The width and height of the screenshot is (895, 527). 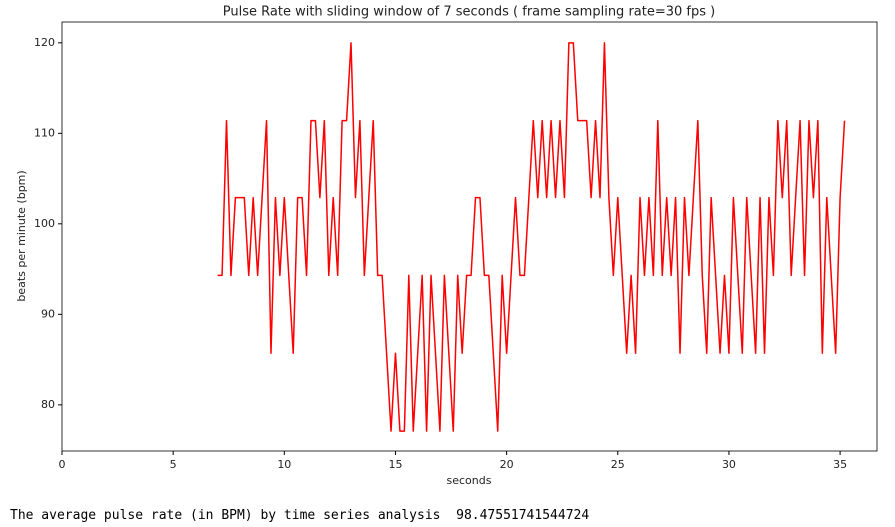 I want to click on x-tick-label: 20, so click(x=507, y=464).